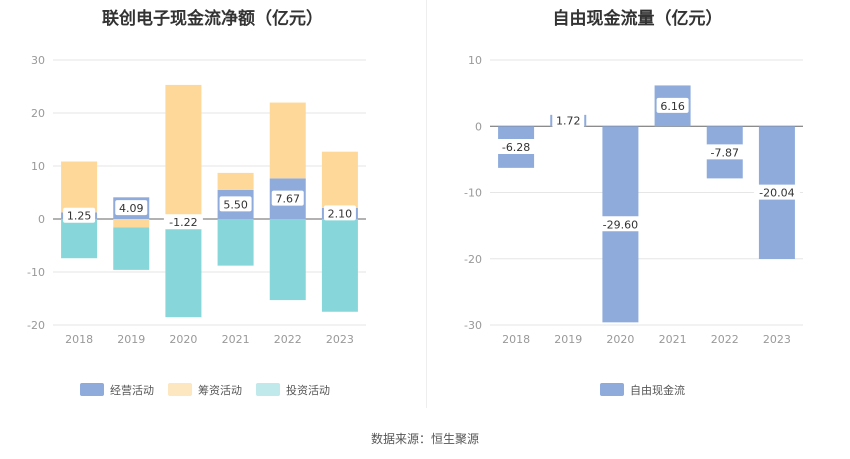  What do you see at coordinates (473, 325) in the screenshot?
I see `y-tick-label: -30` at bounding box center [473, 325].